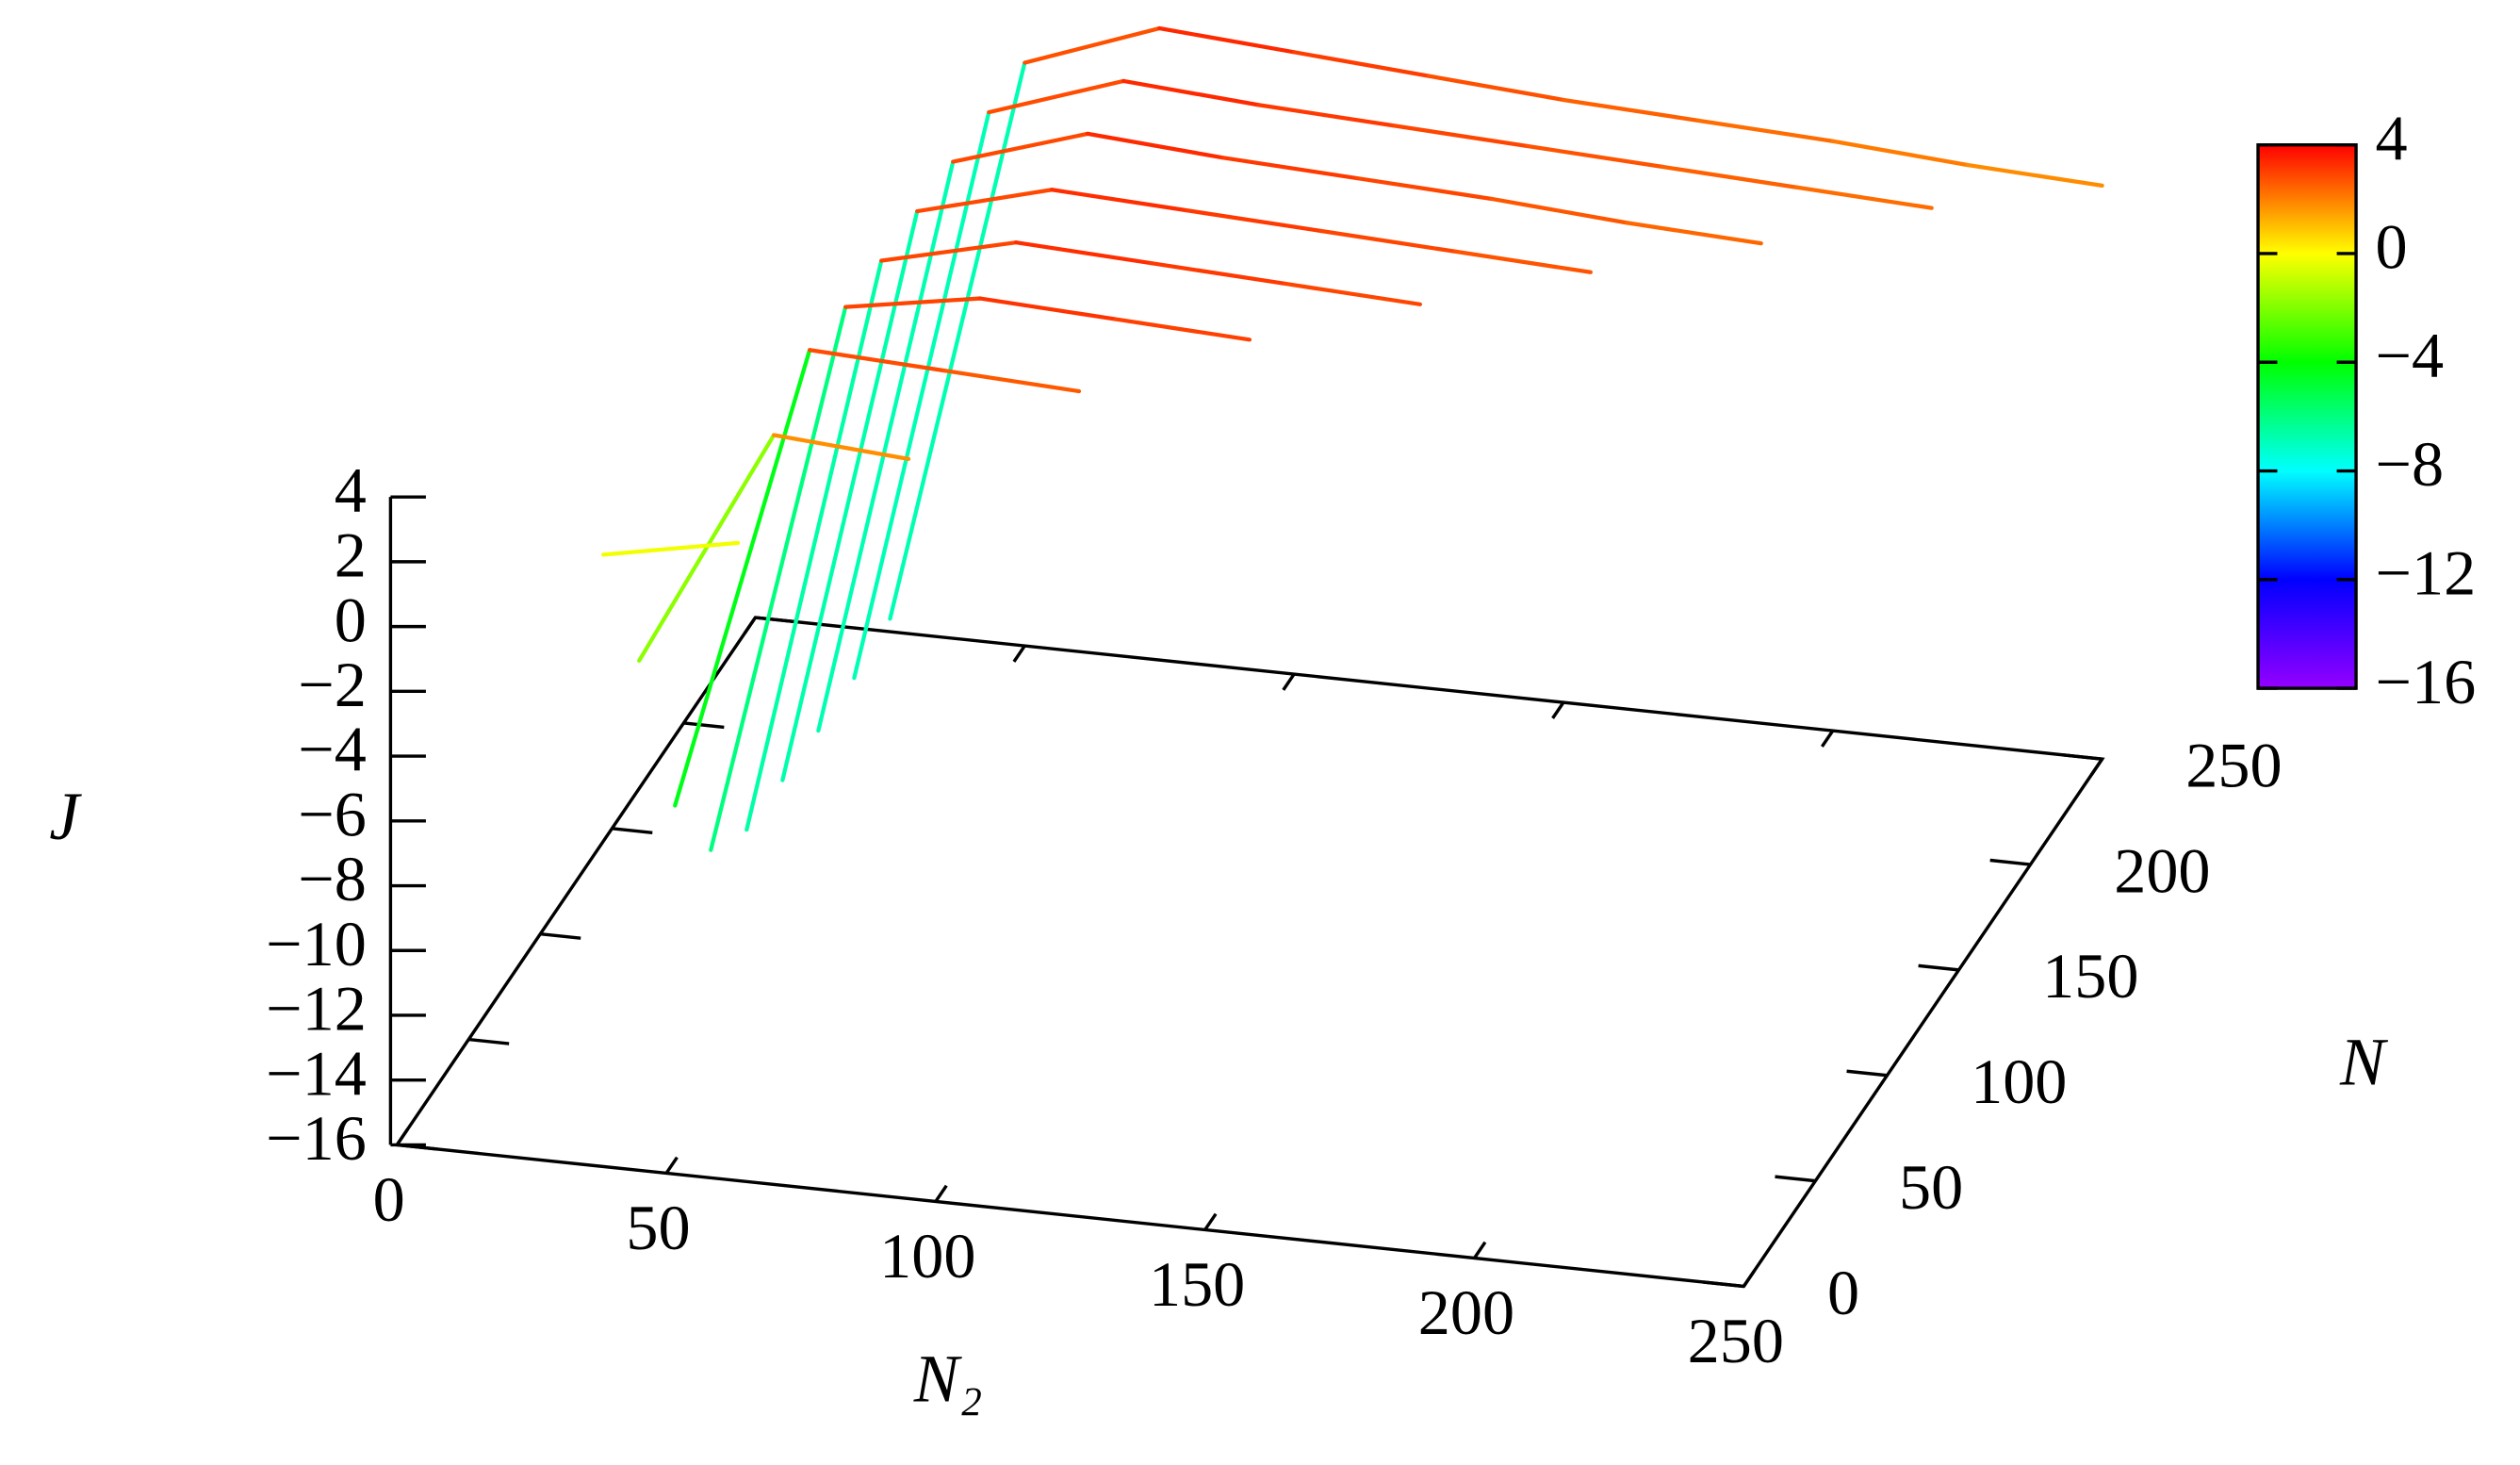 This screenshot has height=1465, width=2520. What do you see at coordinates (332, 878) in the screenshot?
I see `z-tick-label: −8` at bounding box center [332, 878].